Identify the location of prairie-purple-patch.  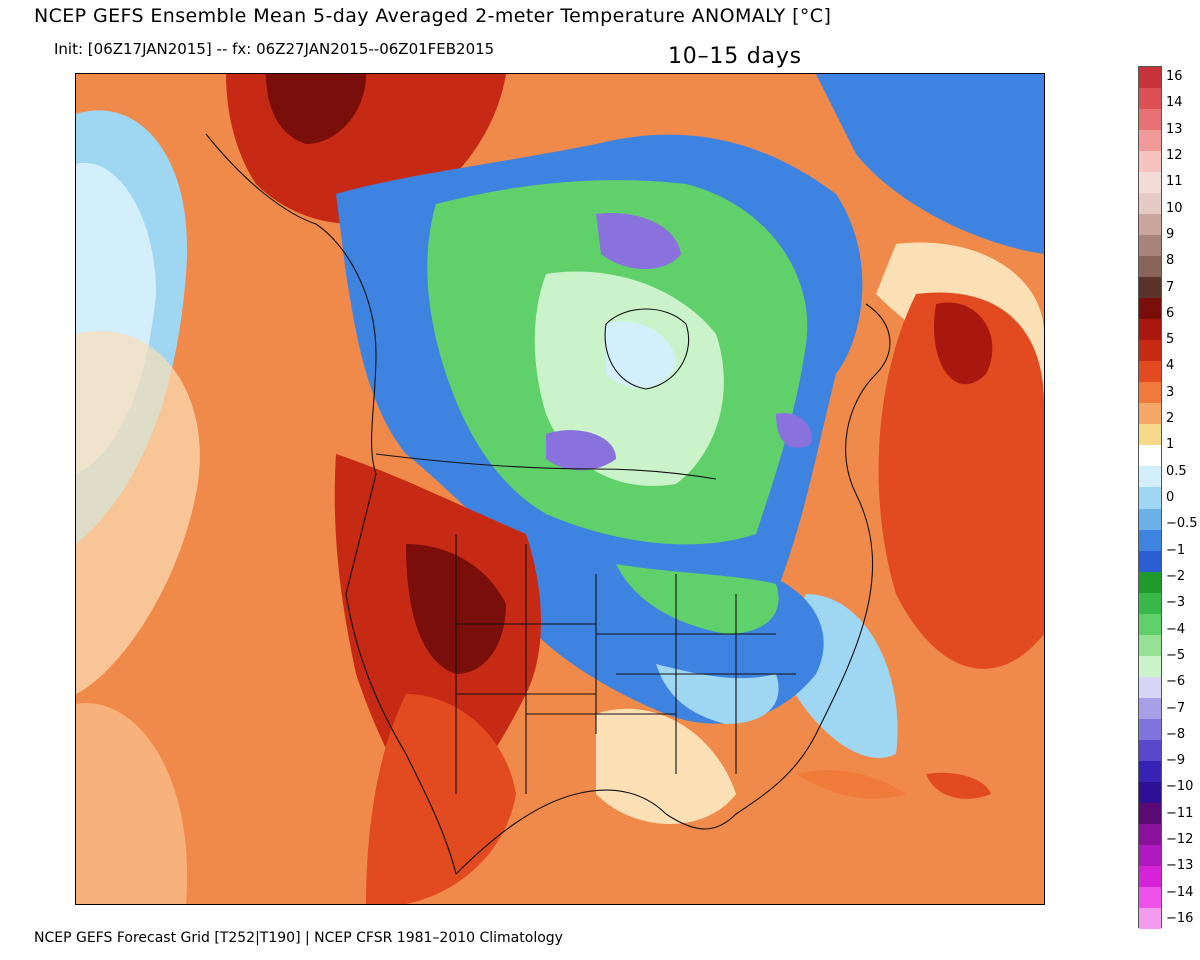
(581, 450).